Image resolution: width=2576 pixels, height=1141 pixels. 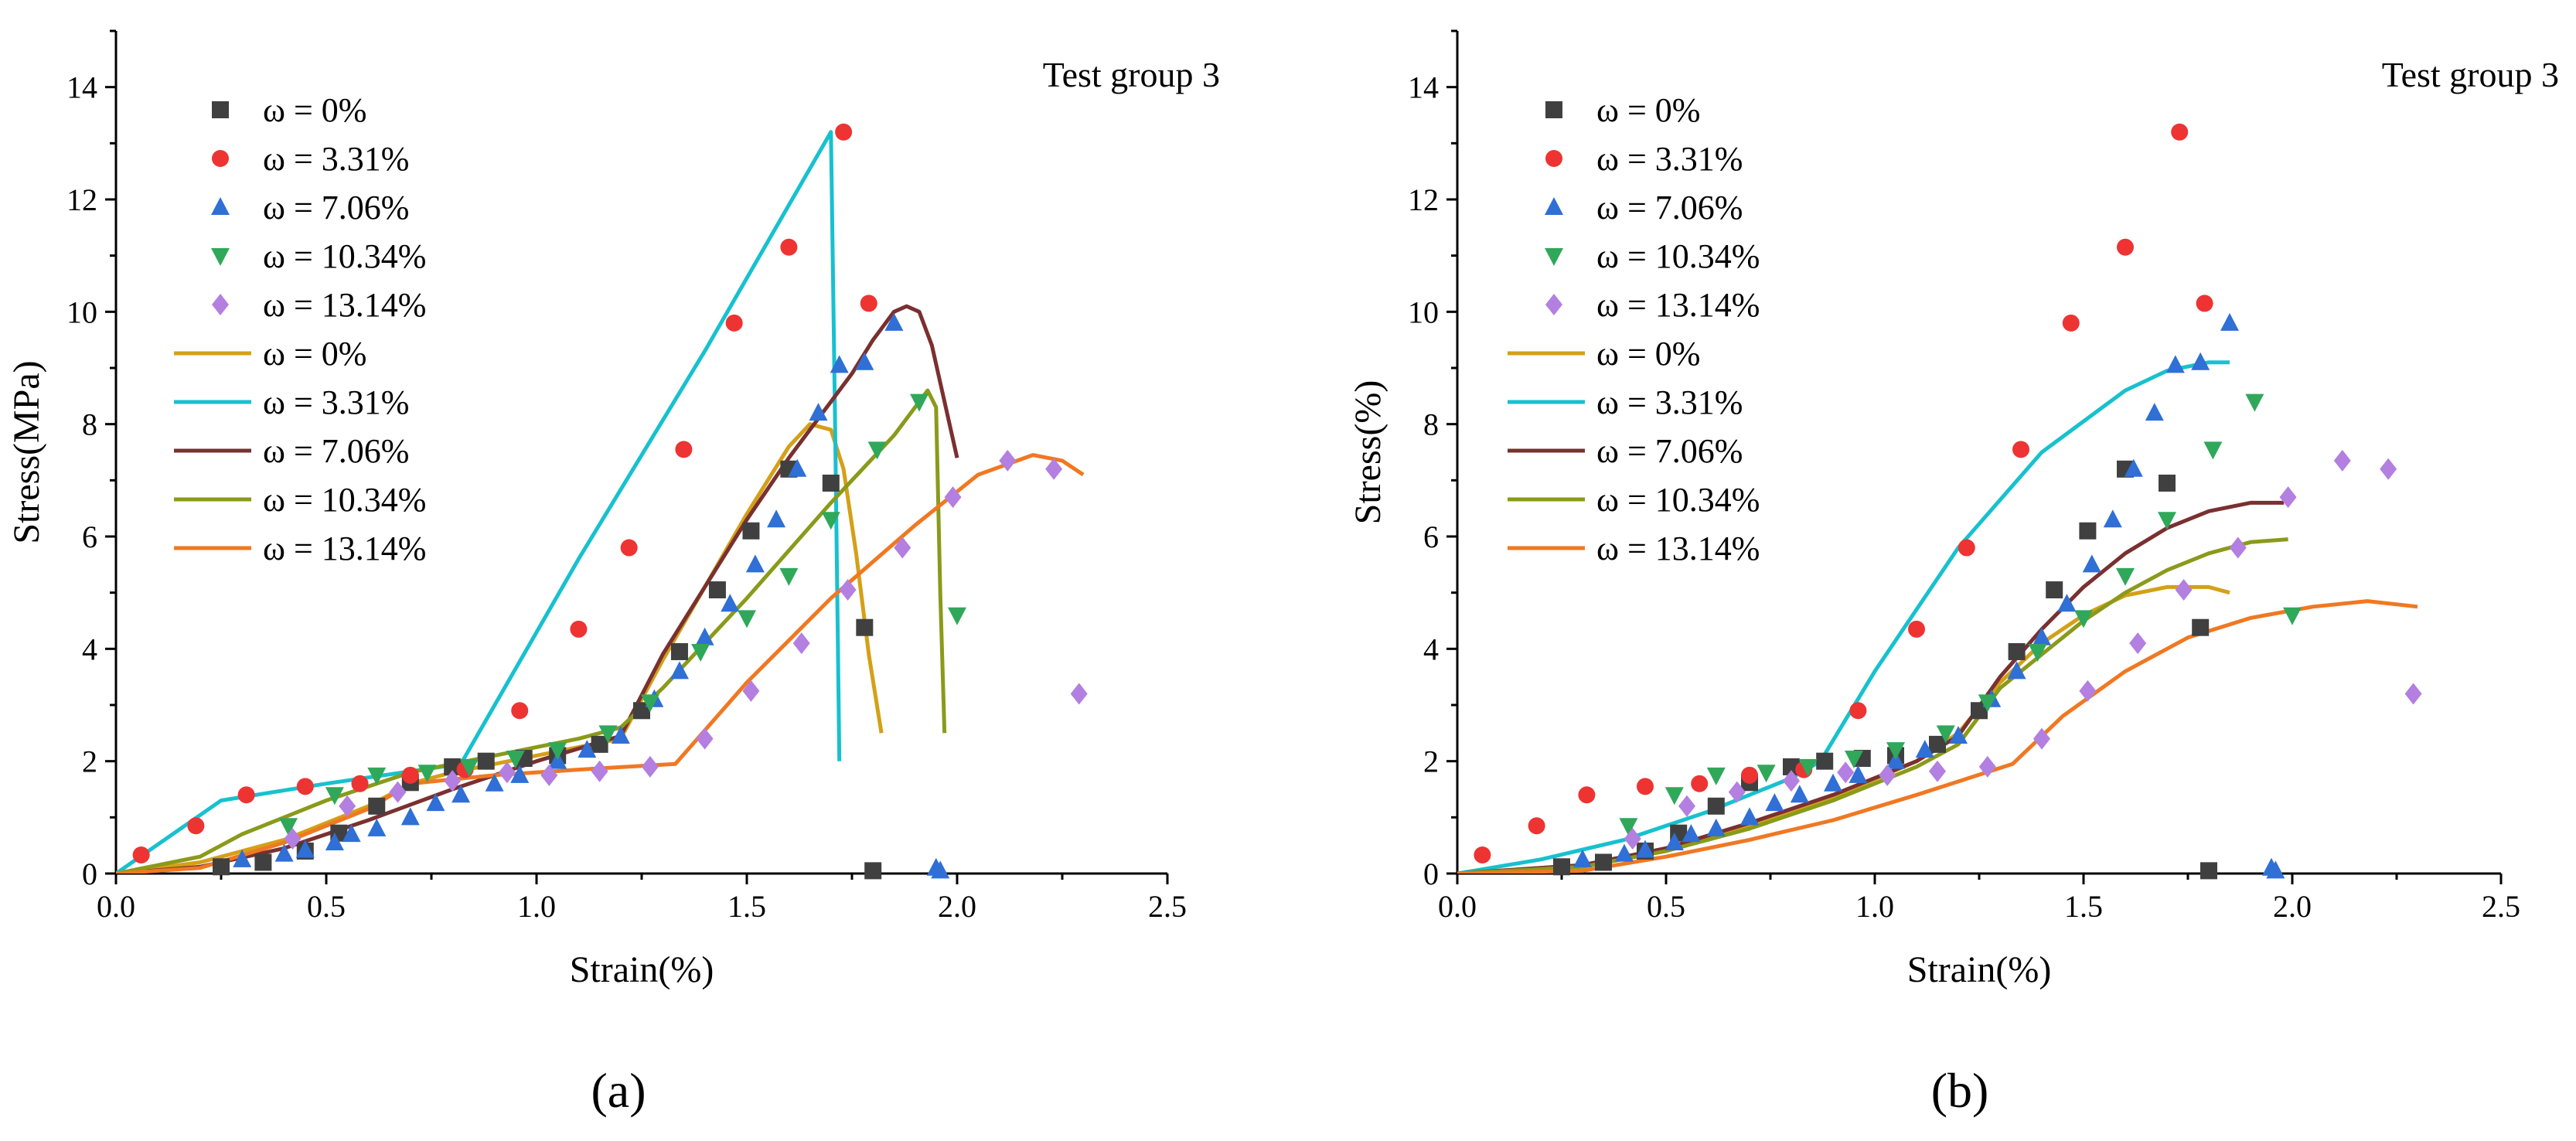 What do you see at coordinates (326, 906) in the screenshot?
I see `x-tick-label: 0.5` at bounding box center [326, 906].